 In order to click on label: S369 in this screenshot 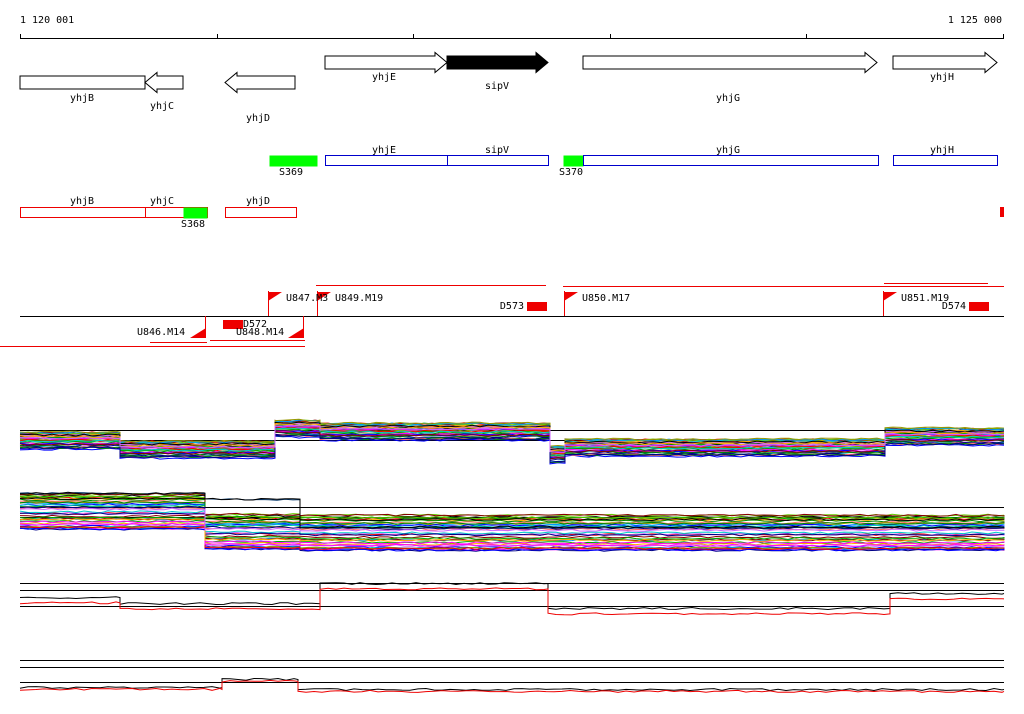, I will do `click(291, 172)`.